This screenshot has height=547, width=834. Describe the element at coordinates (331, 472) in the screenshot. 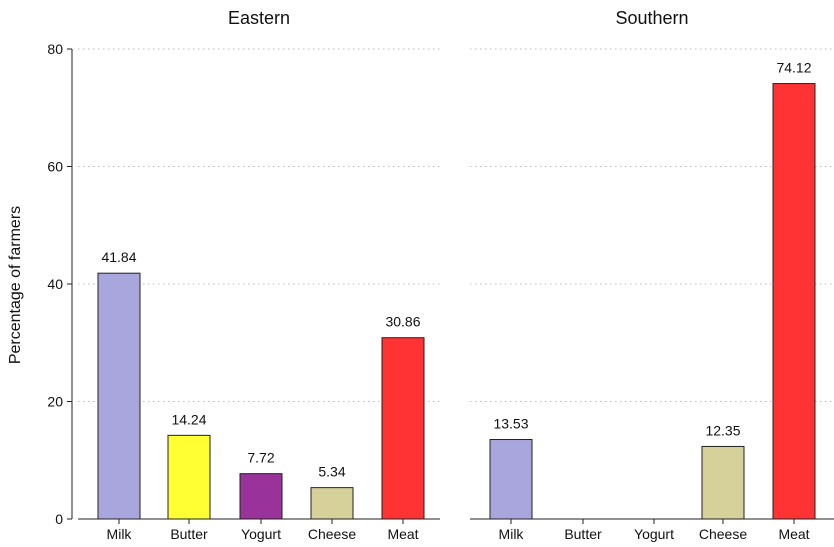

I see `data-label: 5.34` at that location.